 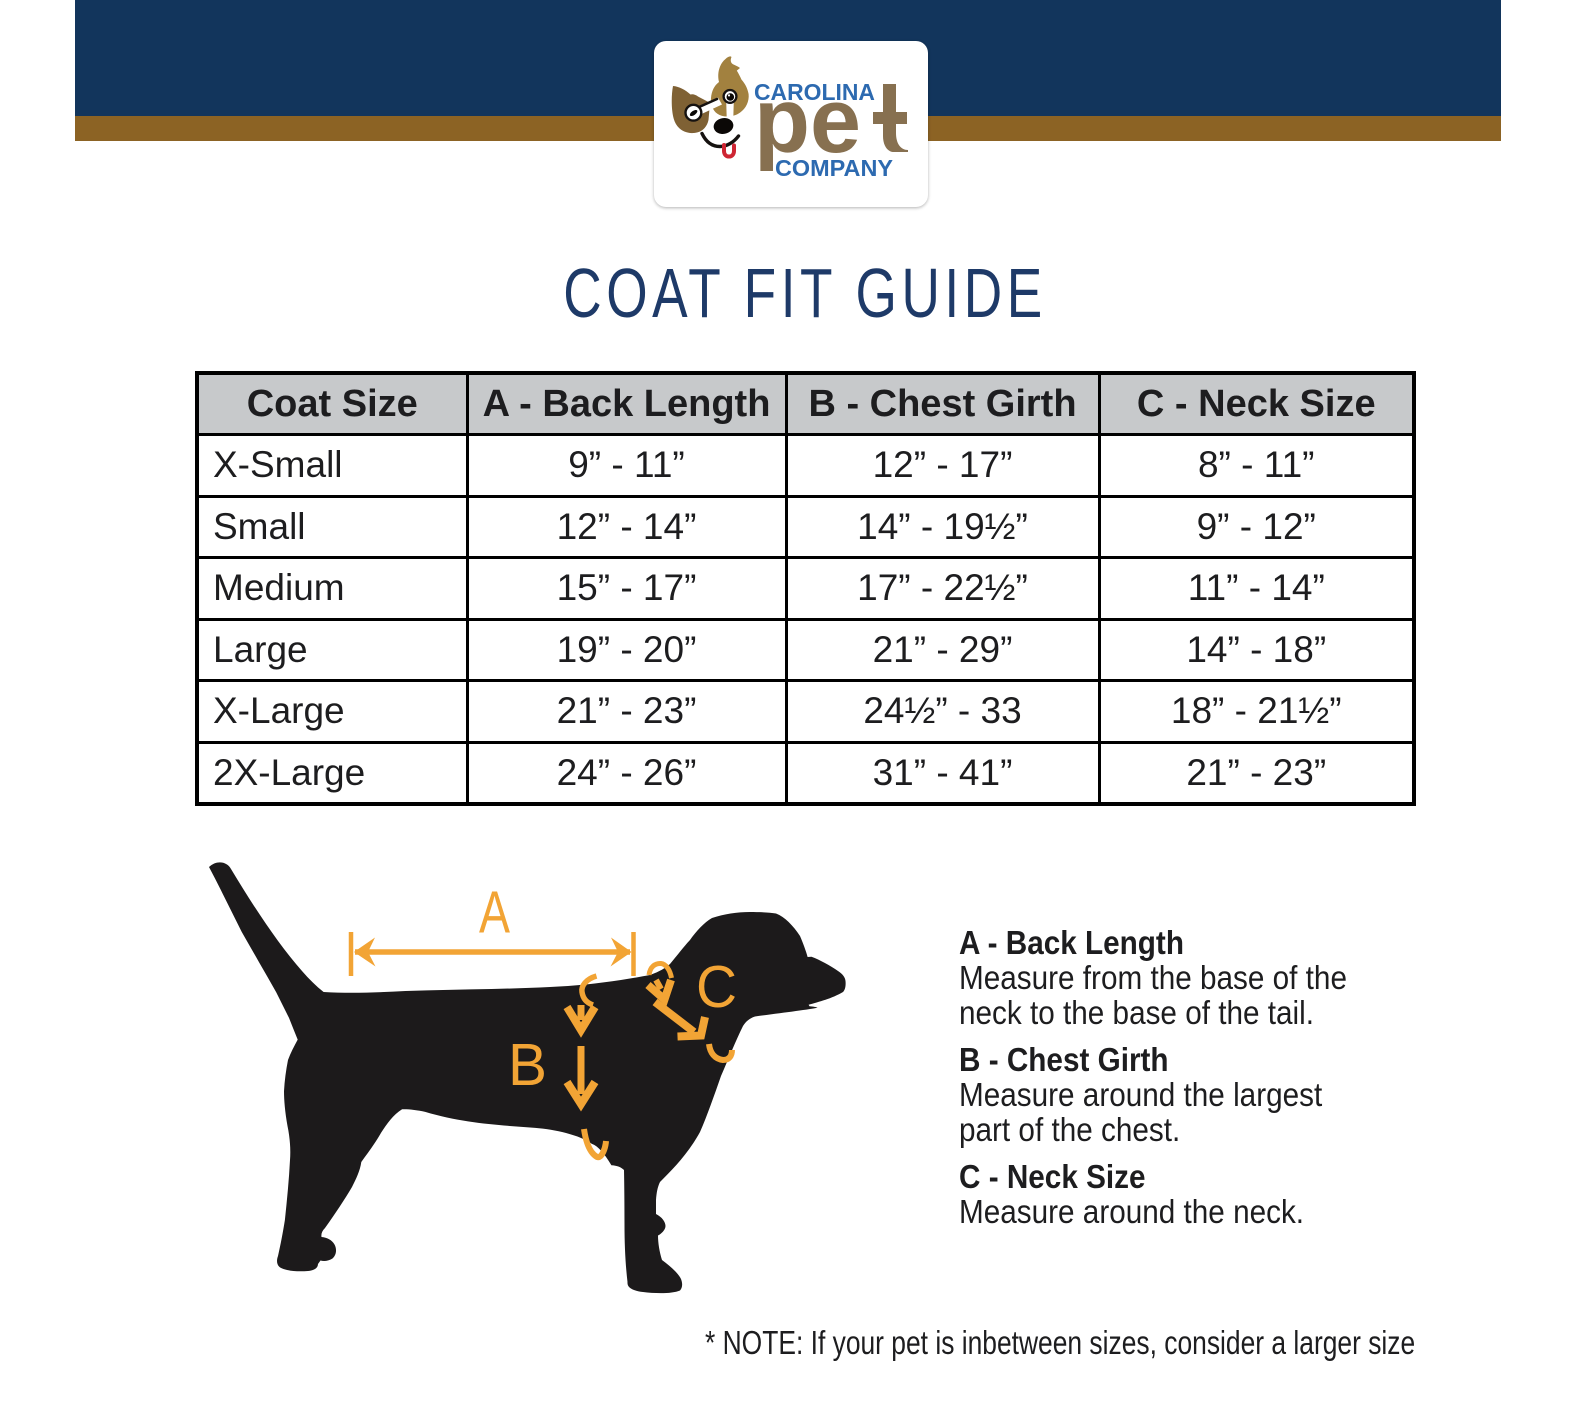 I want to click on svg-text: pe, so click(x=807, y=121).